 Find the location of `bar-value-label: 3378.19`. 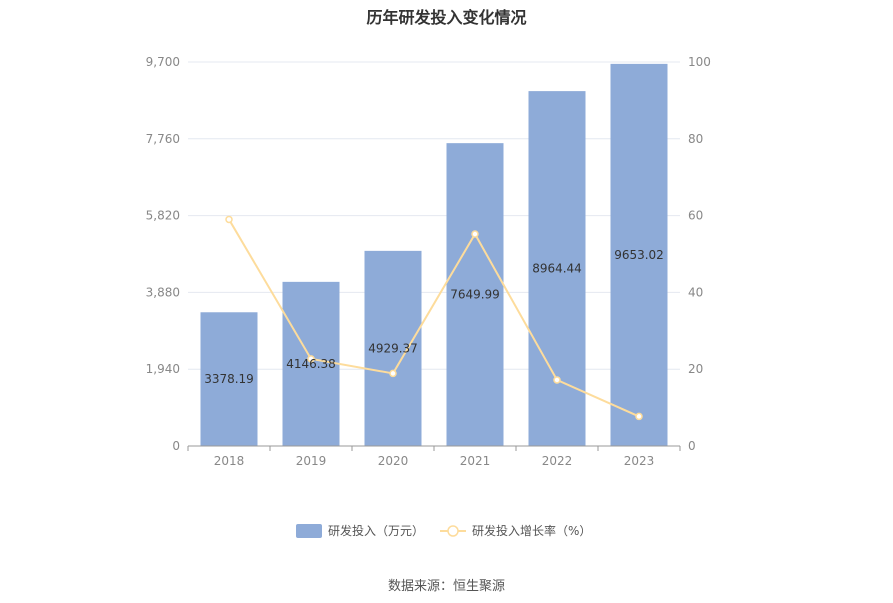

bar-value-label: 3378.19 is located at coordinates (229, 379).